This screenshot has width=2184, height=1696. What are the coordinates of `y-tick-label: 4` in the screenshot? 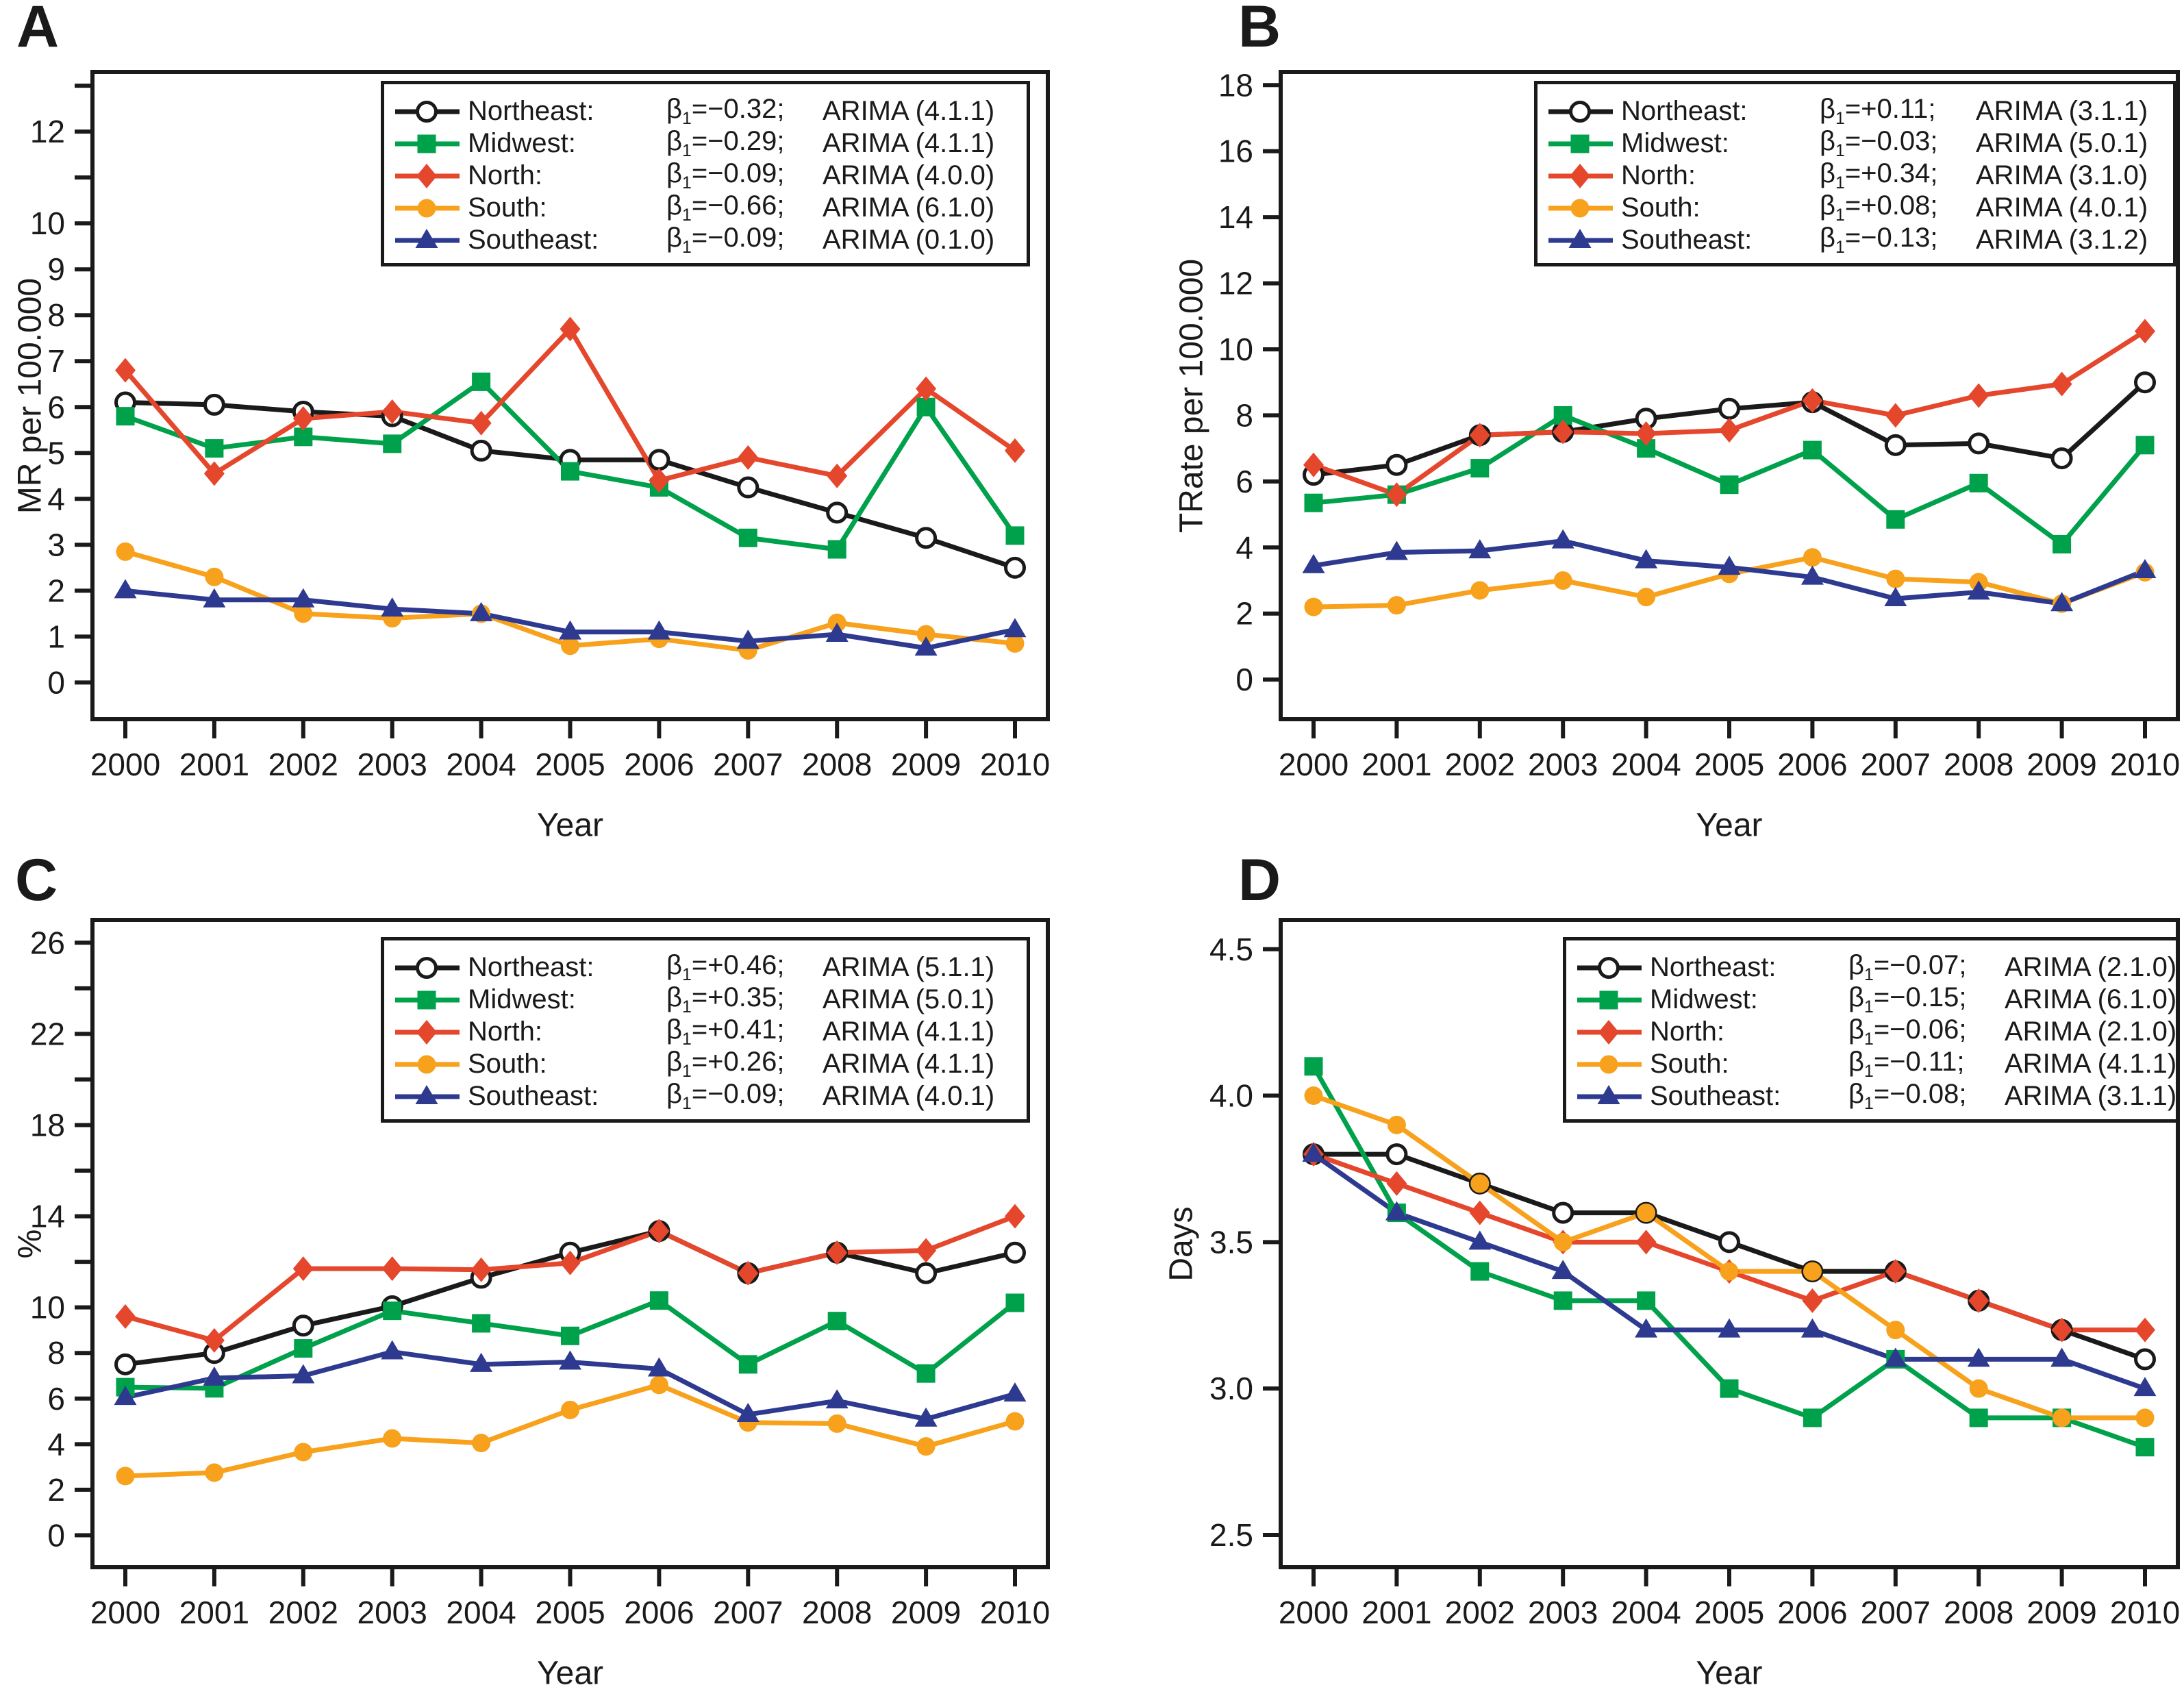 It's located at (56, 498).